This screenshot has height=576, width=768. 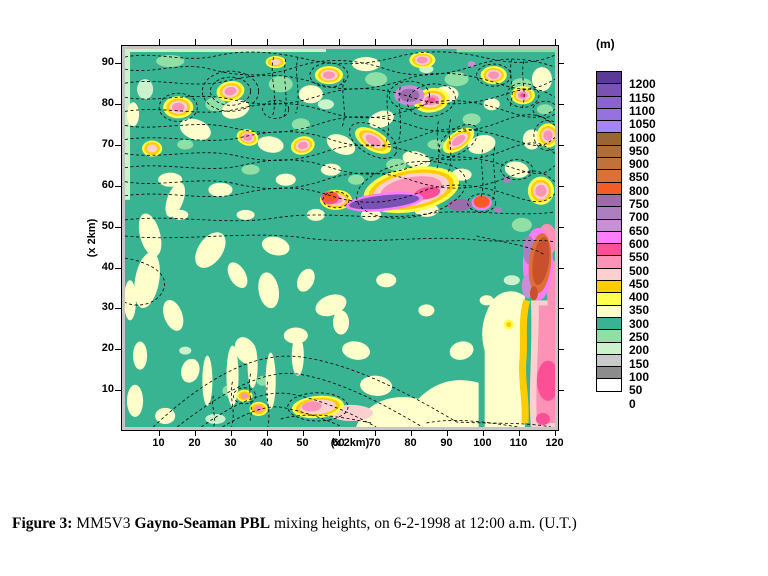 What do you see at coordinates (350, 443) in the screenshot?
I see `x-axis-label: (x 2km)` at bounding box center [350, 443].